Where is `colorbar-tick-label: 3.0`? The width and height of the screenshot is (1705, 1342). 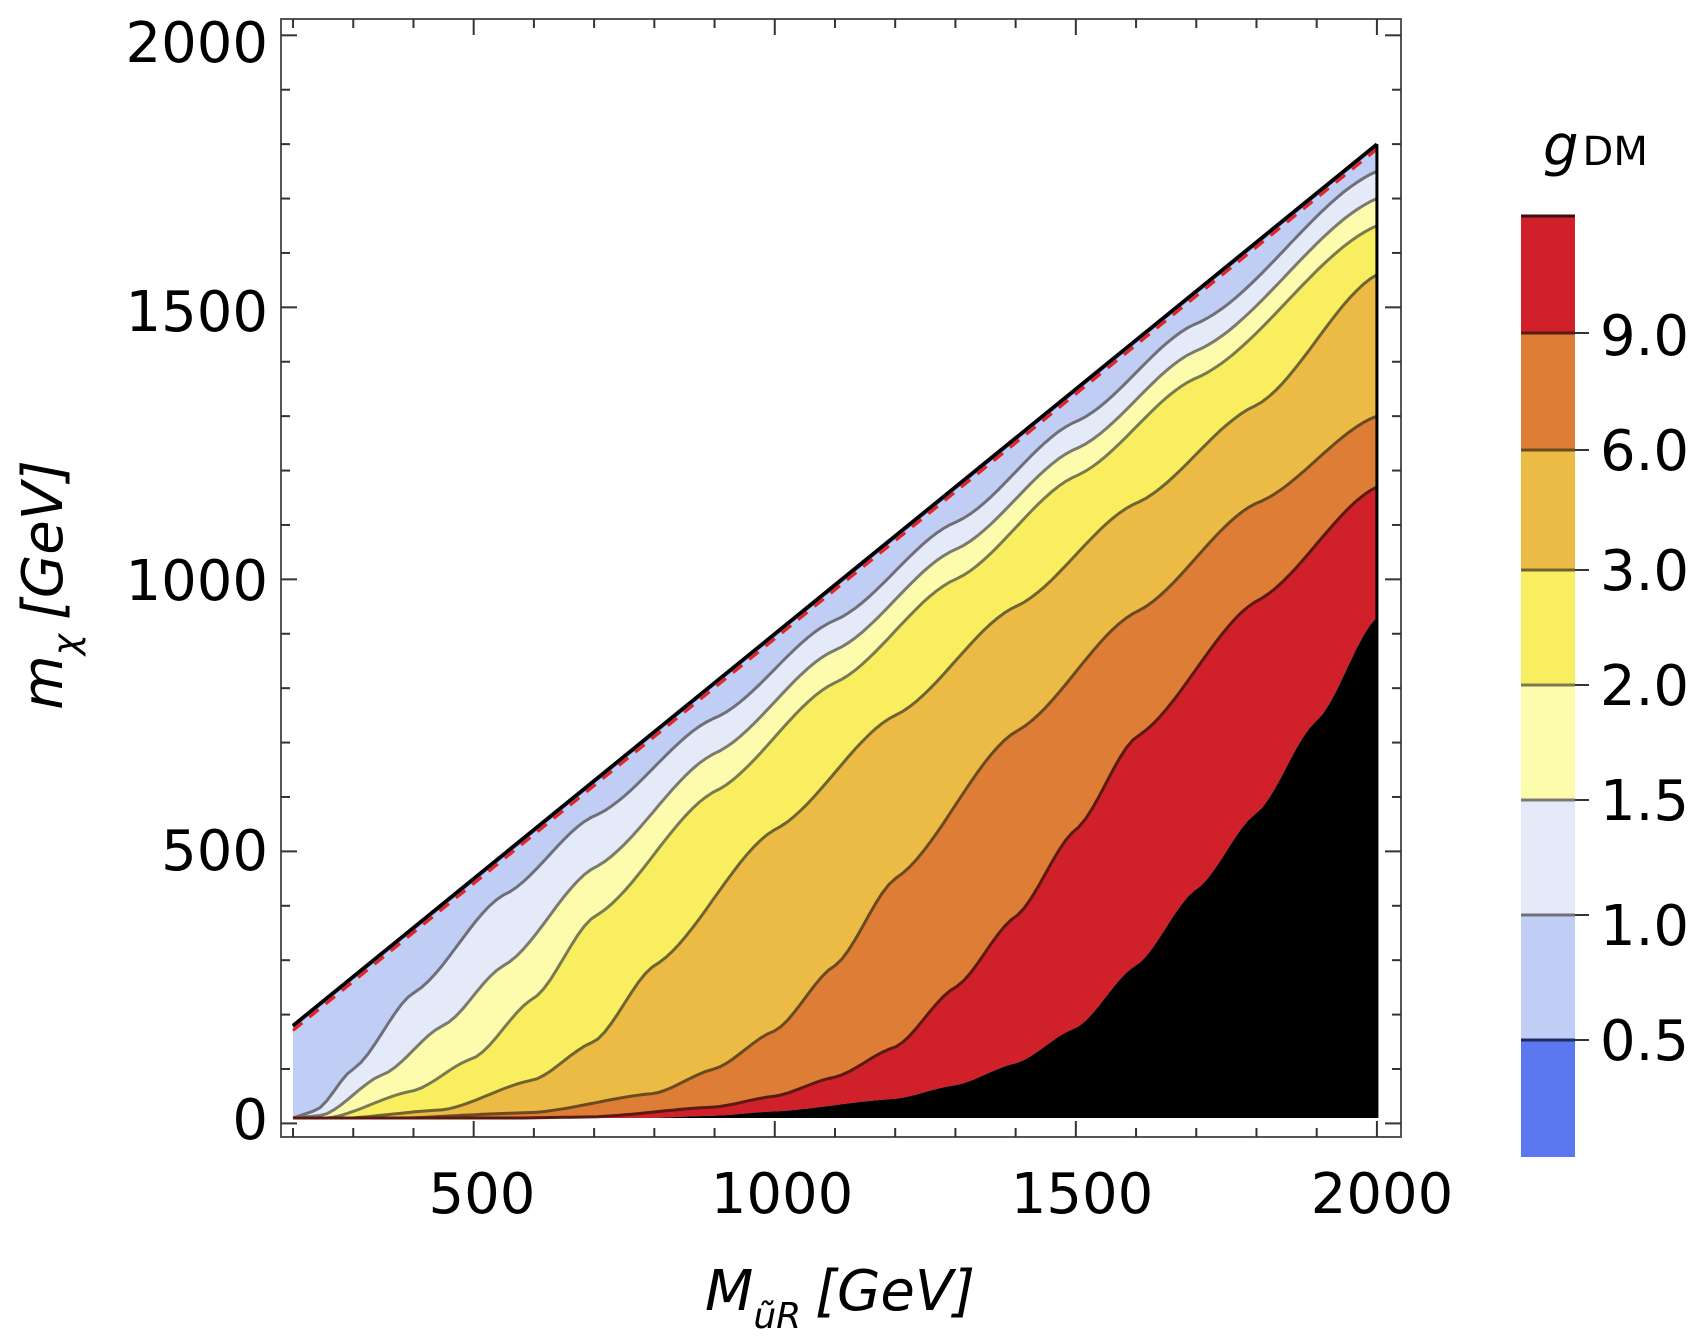
colorbar-tick-label: 3.0 is located at coordinates (1644, 571).